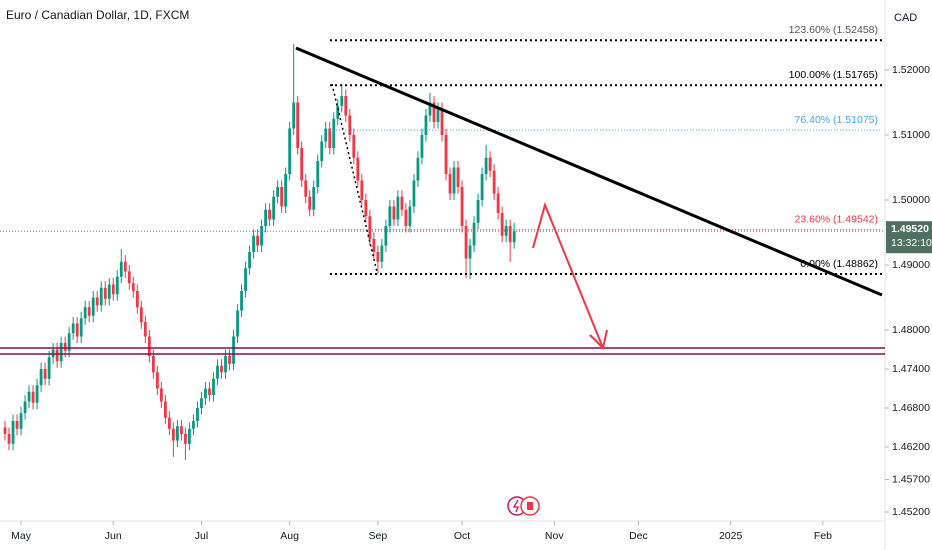 The height and width of the screenshot is (550, 932). I want to click on flash-icon, so click(515, 506).